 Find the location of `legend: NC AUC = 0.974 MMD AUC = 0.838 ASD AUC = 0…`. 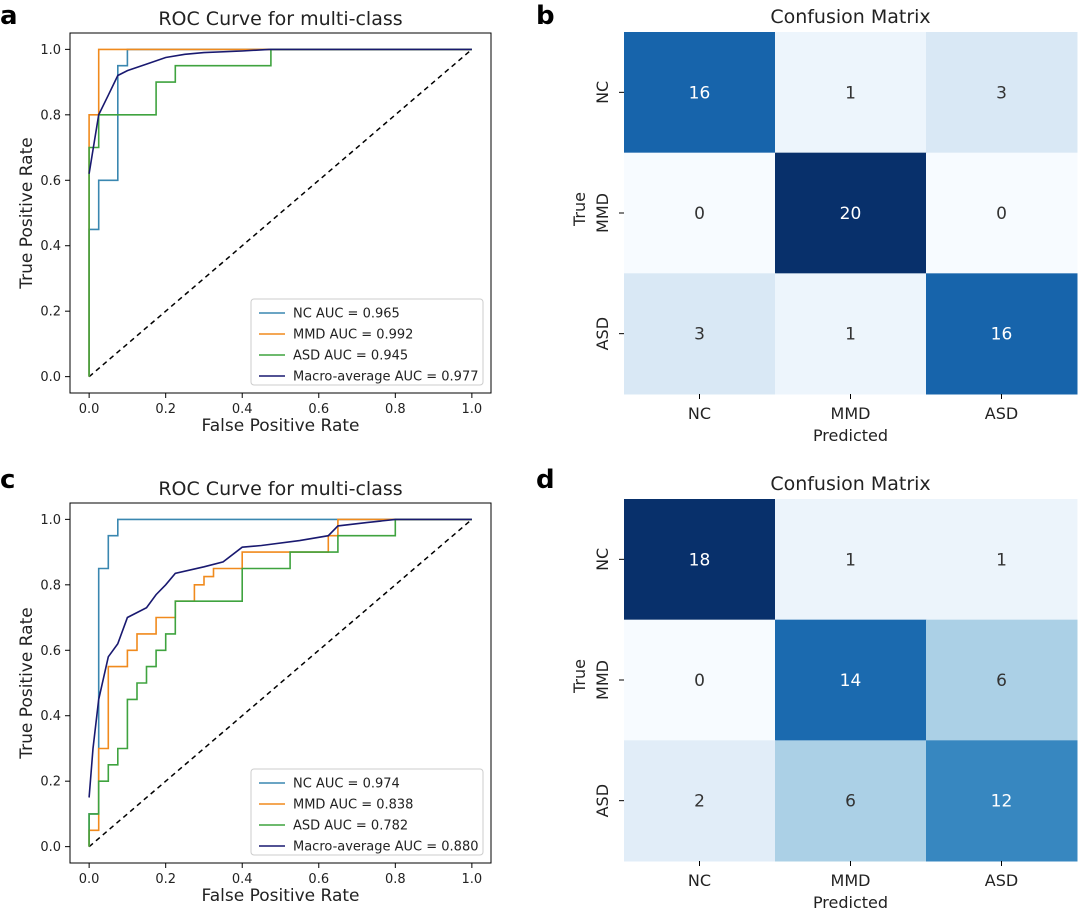

legend: NC AUC = 0.974 MMD AUC = 0.838 ASD AUC = 0… is located at coordinates (367, 812).